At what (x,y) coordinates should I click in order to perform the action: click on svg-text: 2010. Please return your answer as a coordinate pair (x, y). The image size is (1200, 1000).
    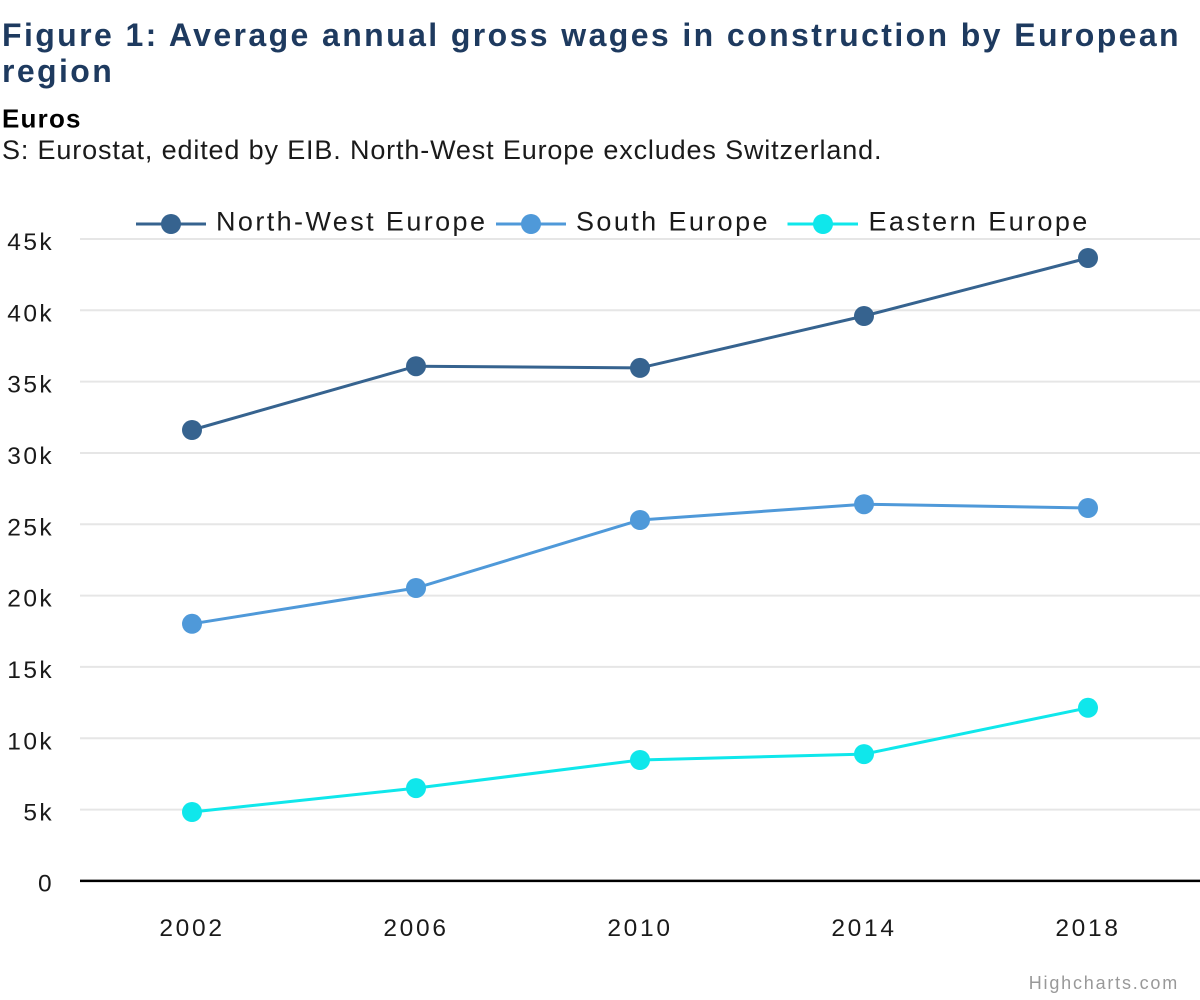
    Looking at the image, I should click on (639, 928).